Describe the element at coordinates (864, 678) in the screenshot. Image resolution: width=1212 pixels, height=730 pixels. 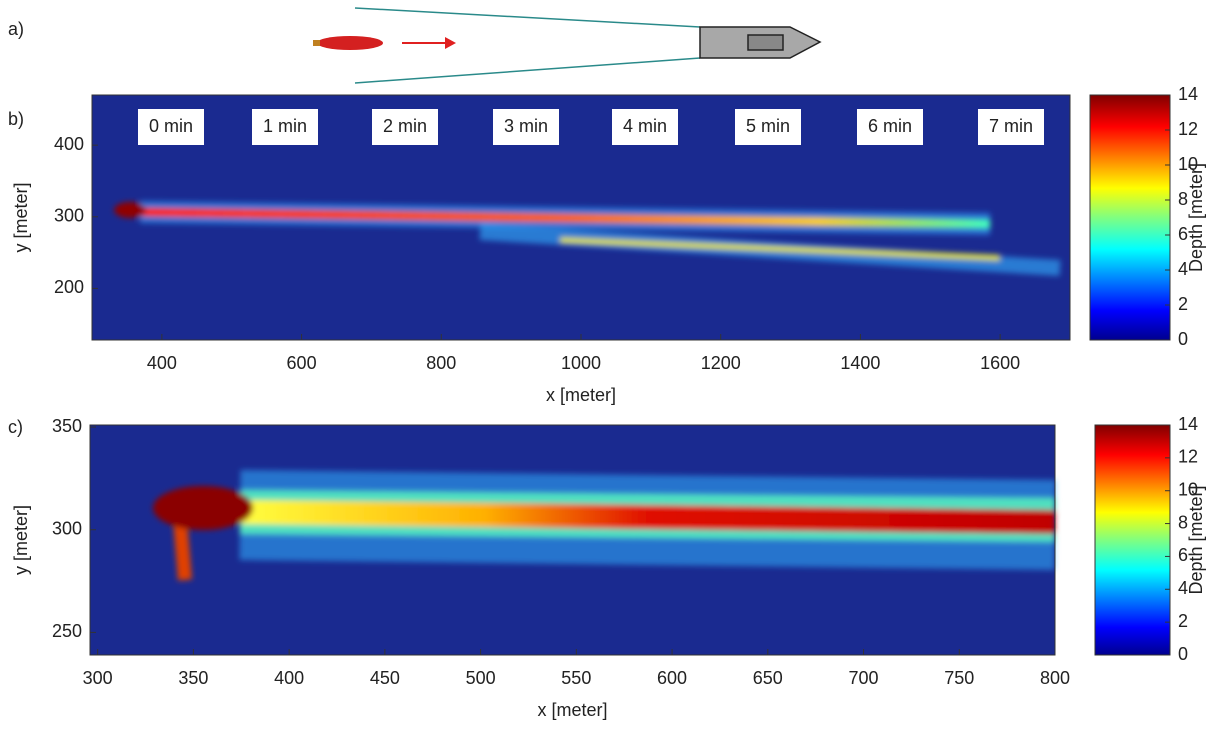
I see `x-tick-label: 700` at that location.